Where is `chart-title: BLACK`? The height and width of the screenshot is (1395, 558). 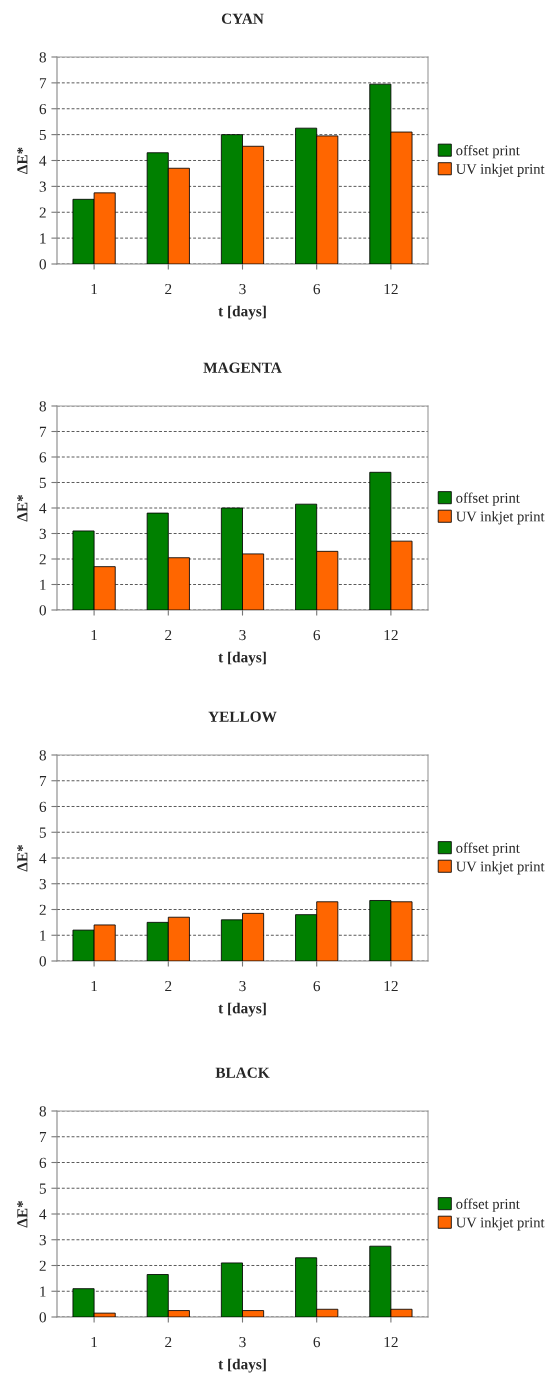
chart-title: BLACK is located at coordinates (242, 1072).